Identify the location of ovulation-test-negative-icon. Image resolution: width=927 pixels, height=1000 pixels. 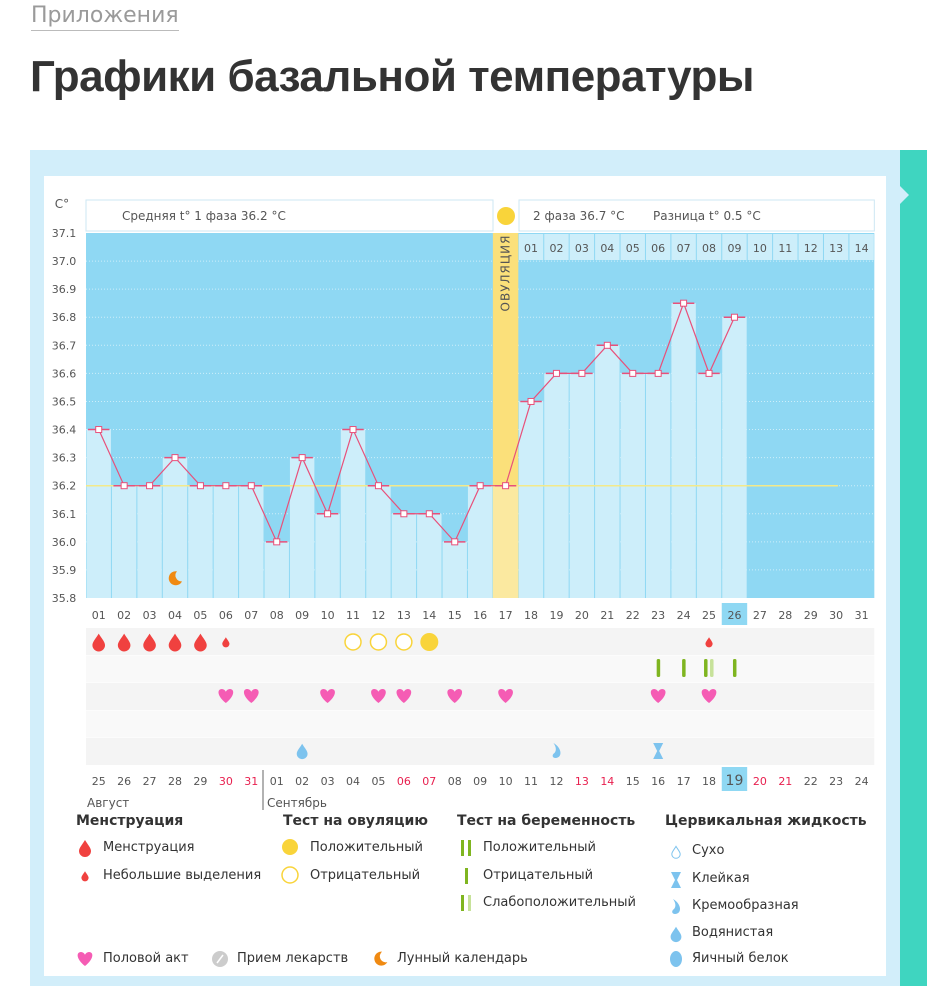
(378, 642).